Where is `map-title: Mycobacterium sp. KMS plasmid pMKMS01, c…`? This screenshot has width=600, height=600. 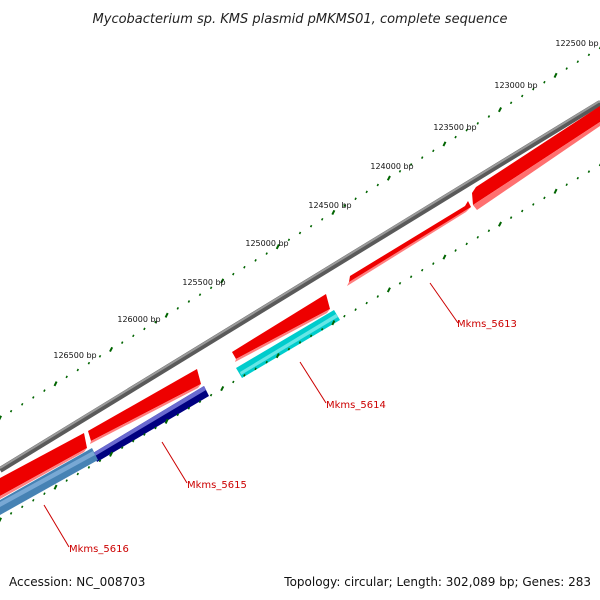
map-title: Mycobacterium sp. KMS plasmid pMKMS01, c… is located at coordinates (300, 19).